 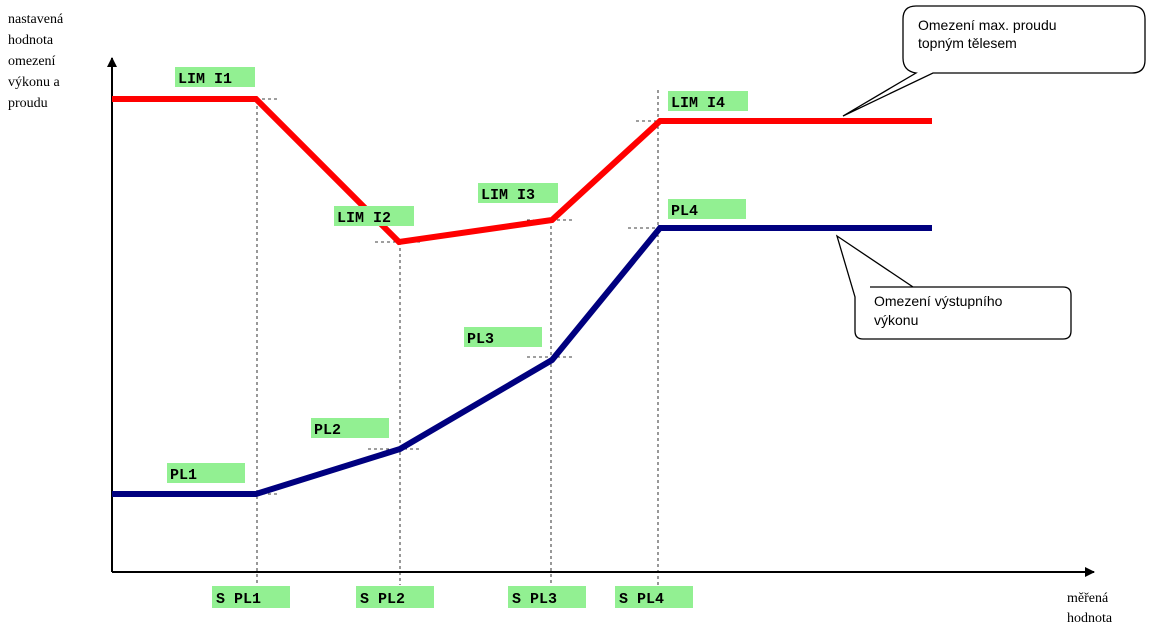 What do you see at coordinates (994, 61) in the screenshot?
I see `callout-current: Omezení max. proudu topným tělesem` at bounding box center [994, 61].